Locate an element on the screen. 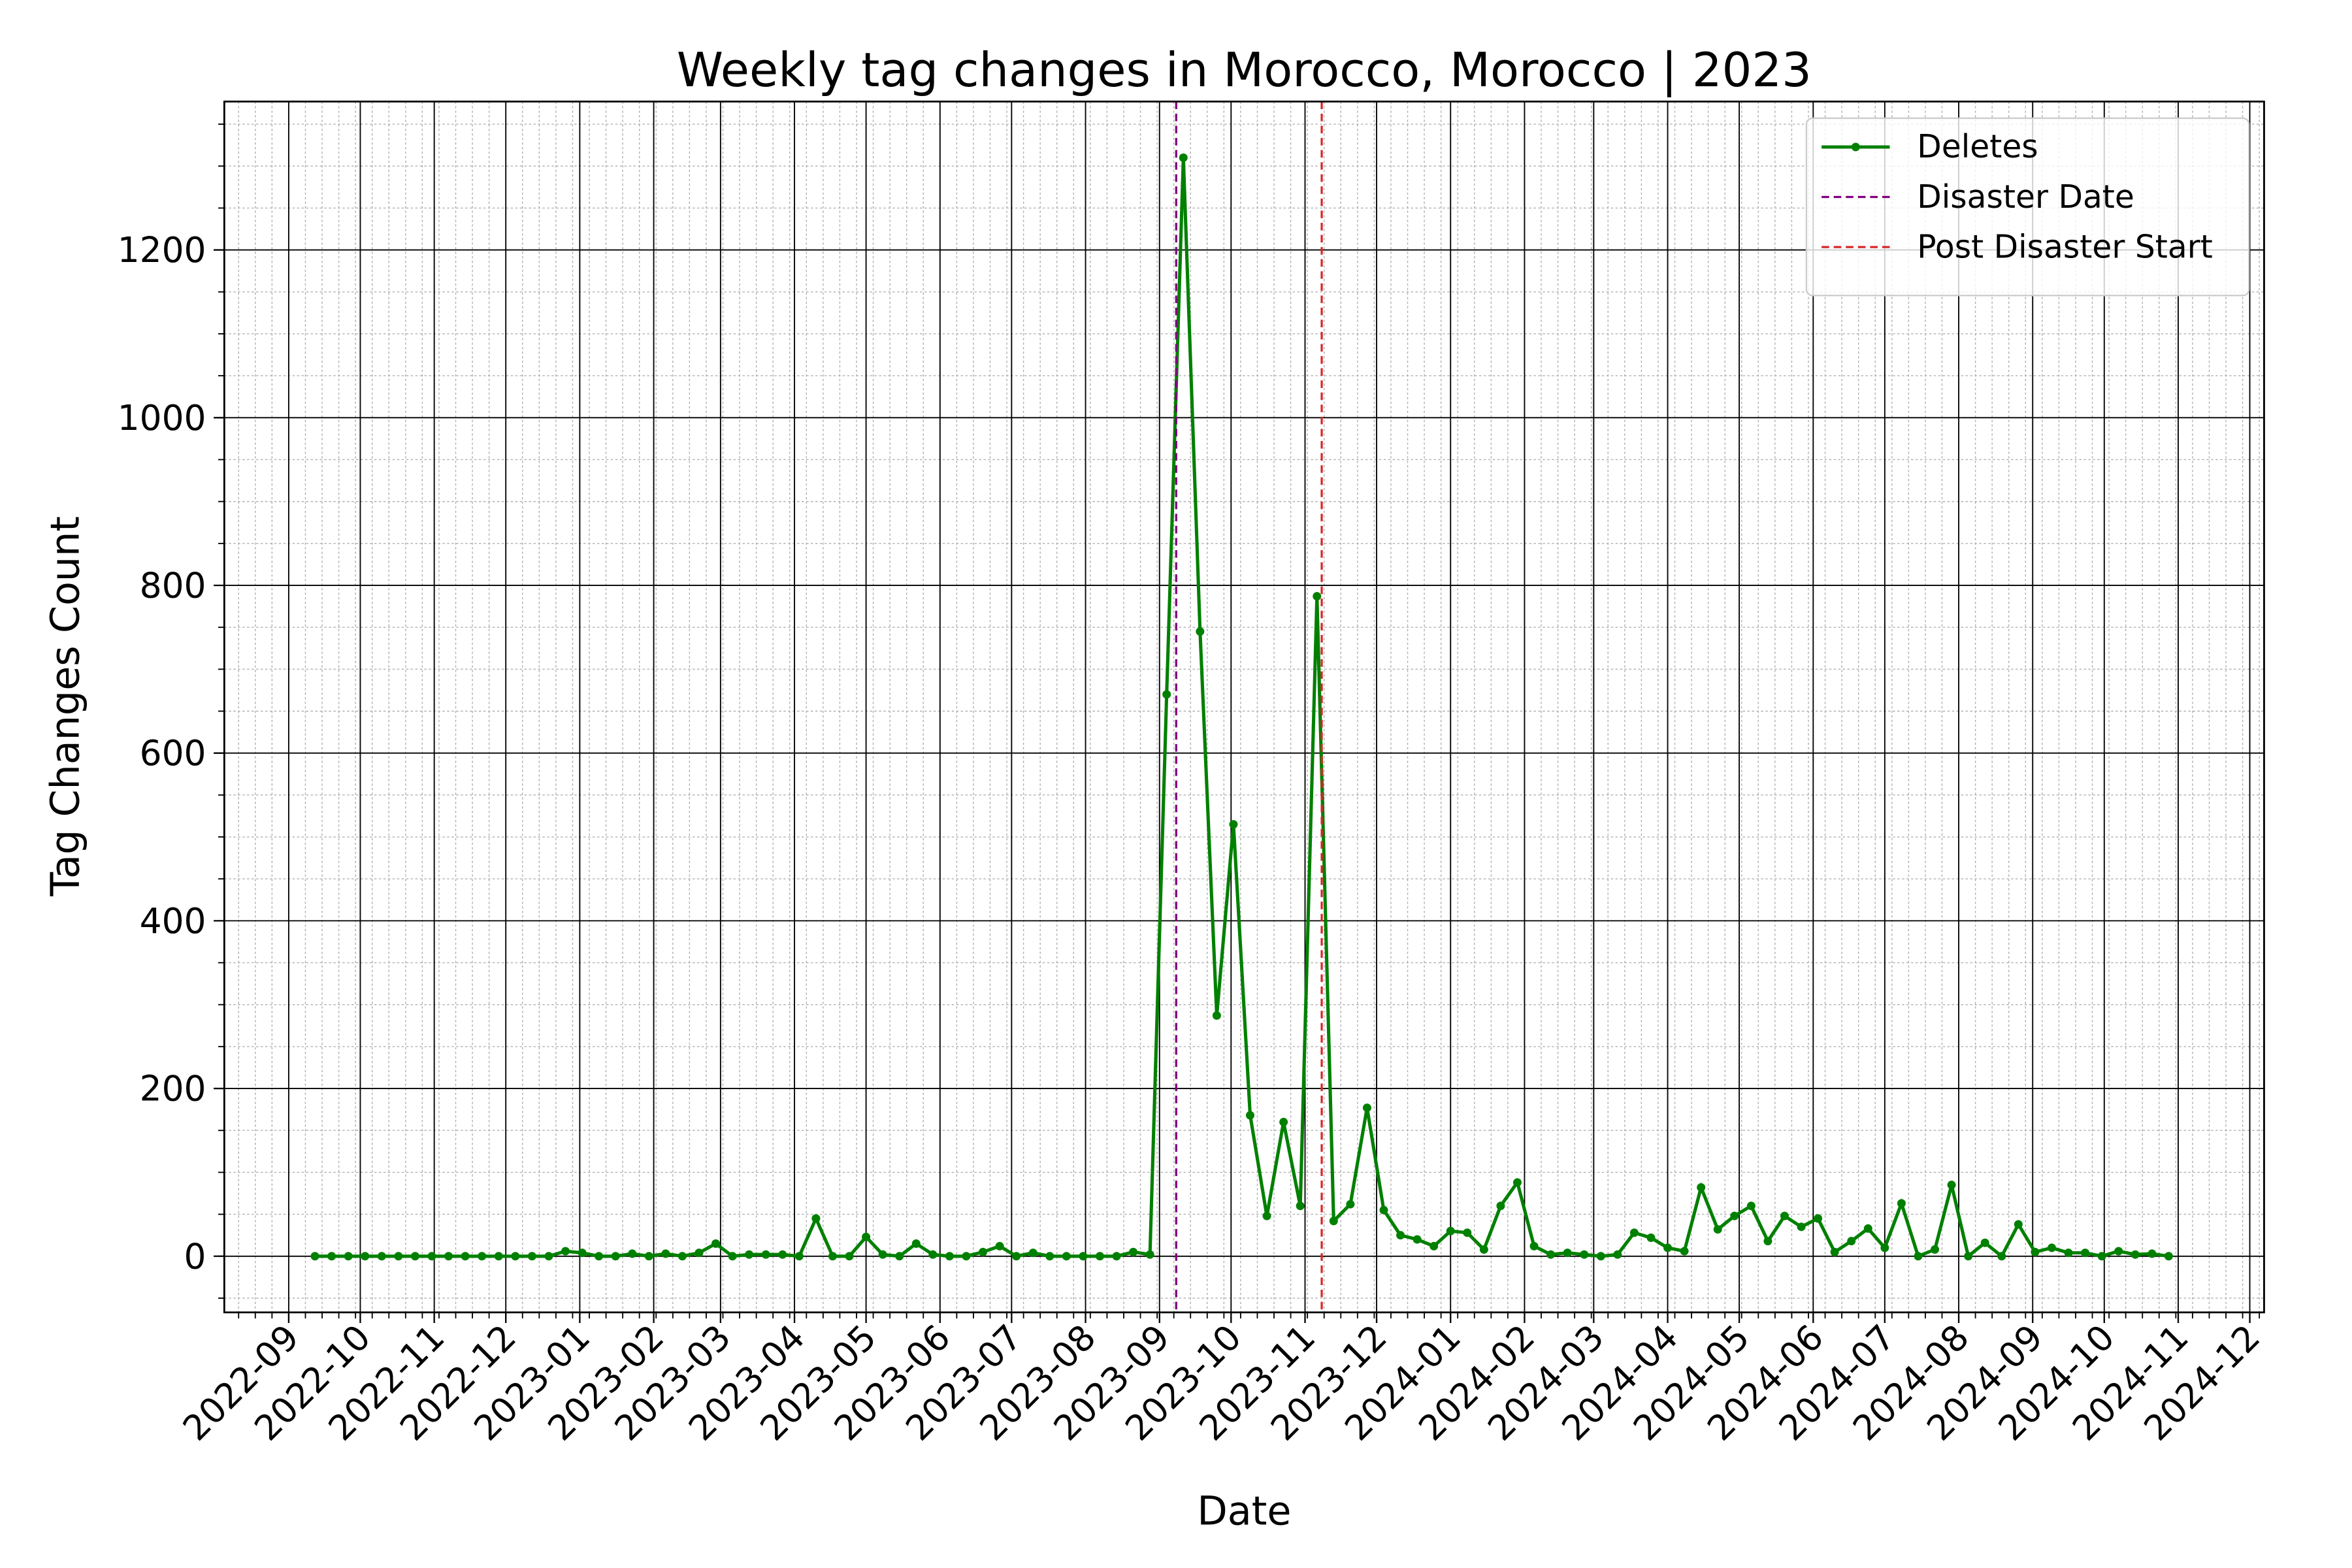  legend-marker is located at coordinates (1855, 147).